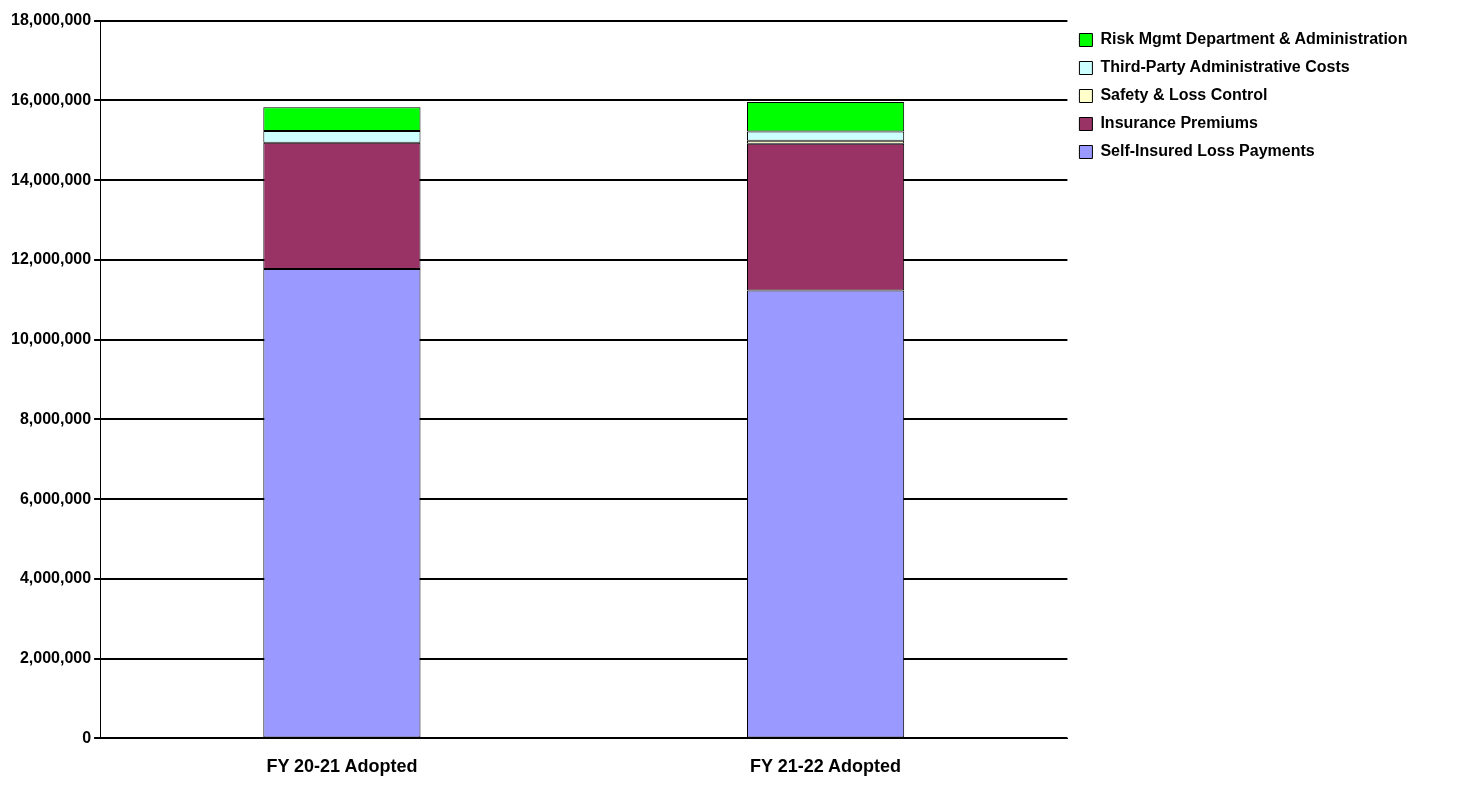 The image size is (1465, 799). I want to click on legend-label: Risk Mgmt Department & Administration, so click(1254, 39).